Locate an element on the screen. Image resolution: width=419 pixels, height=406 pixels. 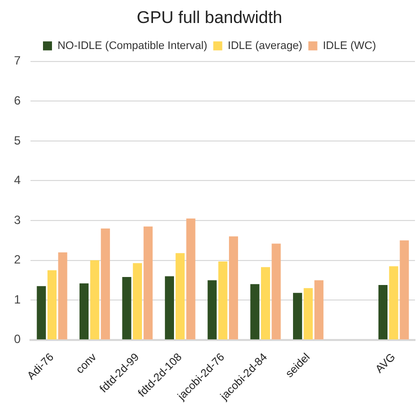
y-tick-label: 3 is located at coordinates (17, 219).